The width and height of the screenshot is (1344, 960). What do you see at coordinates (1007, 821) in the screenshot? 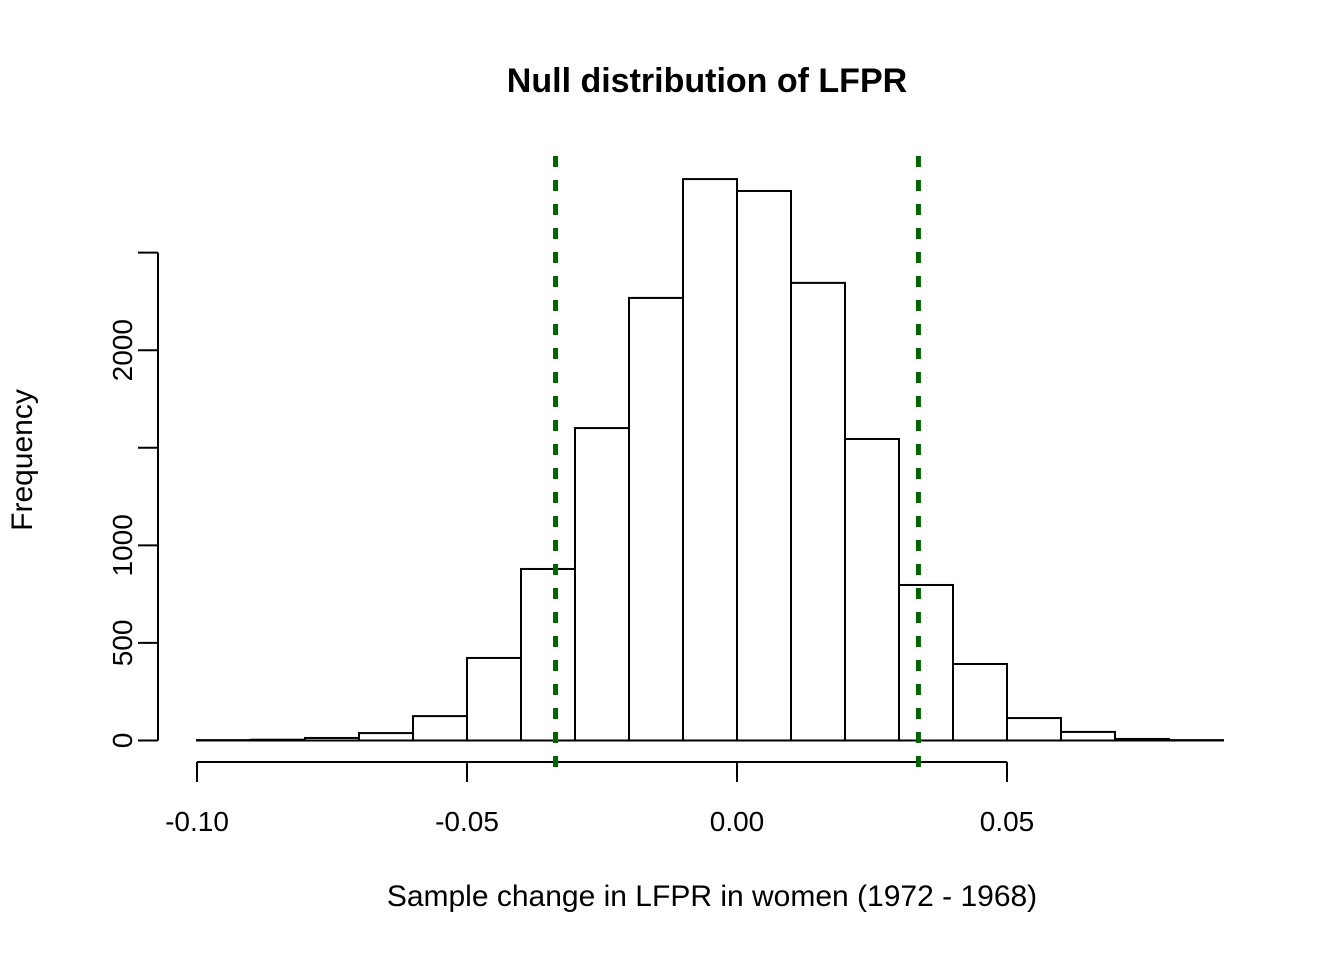
I see `x-tick-label: 0.05` at bounding box center [1007, 821].